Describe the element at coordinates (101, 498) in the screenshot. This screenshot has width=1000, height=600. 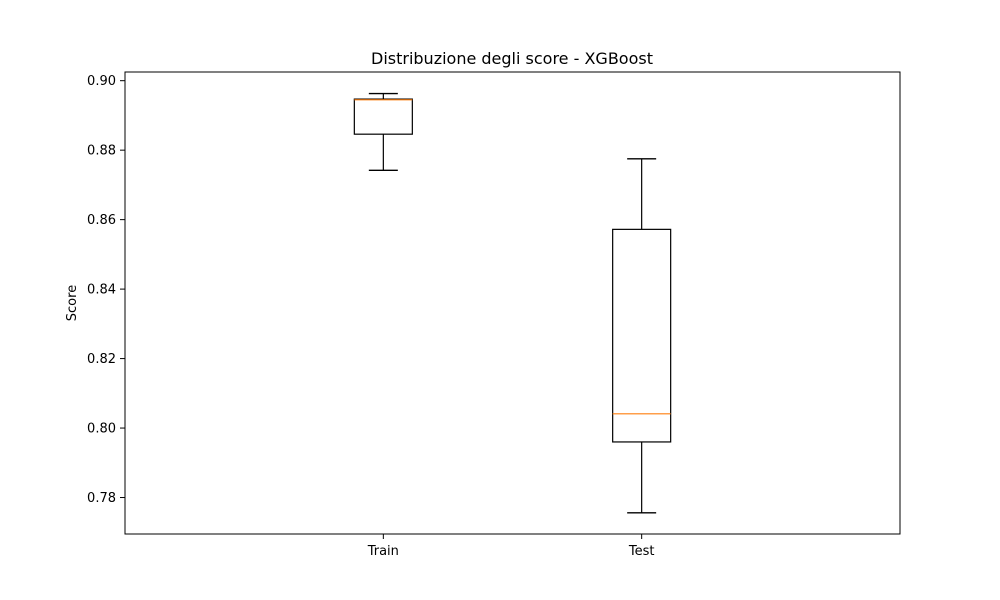
I see `y-tick-label: 0.78` at that location.